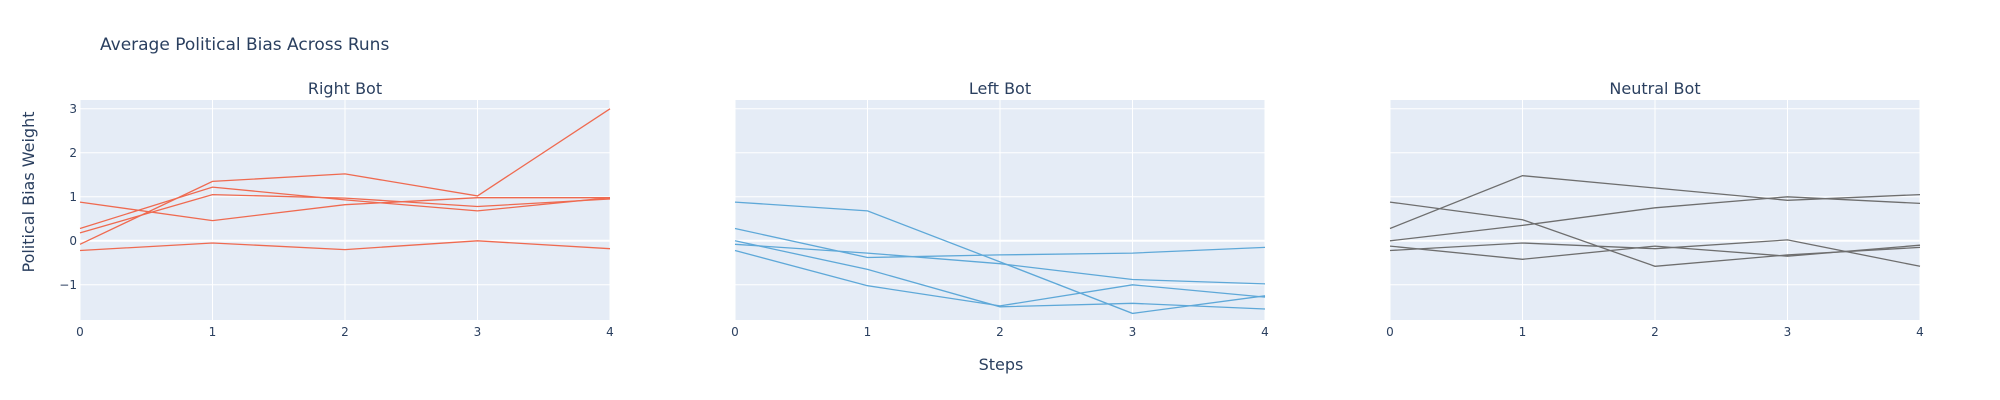 The image size is (2000, 400). What do you see at coordinates (28, 192) in the screenshot?
I see `y-axis-title: Political Bias Weight` at bounding box center [28, 192].